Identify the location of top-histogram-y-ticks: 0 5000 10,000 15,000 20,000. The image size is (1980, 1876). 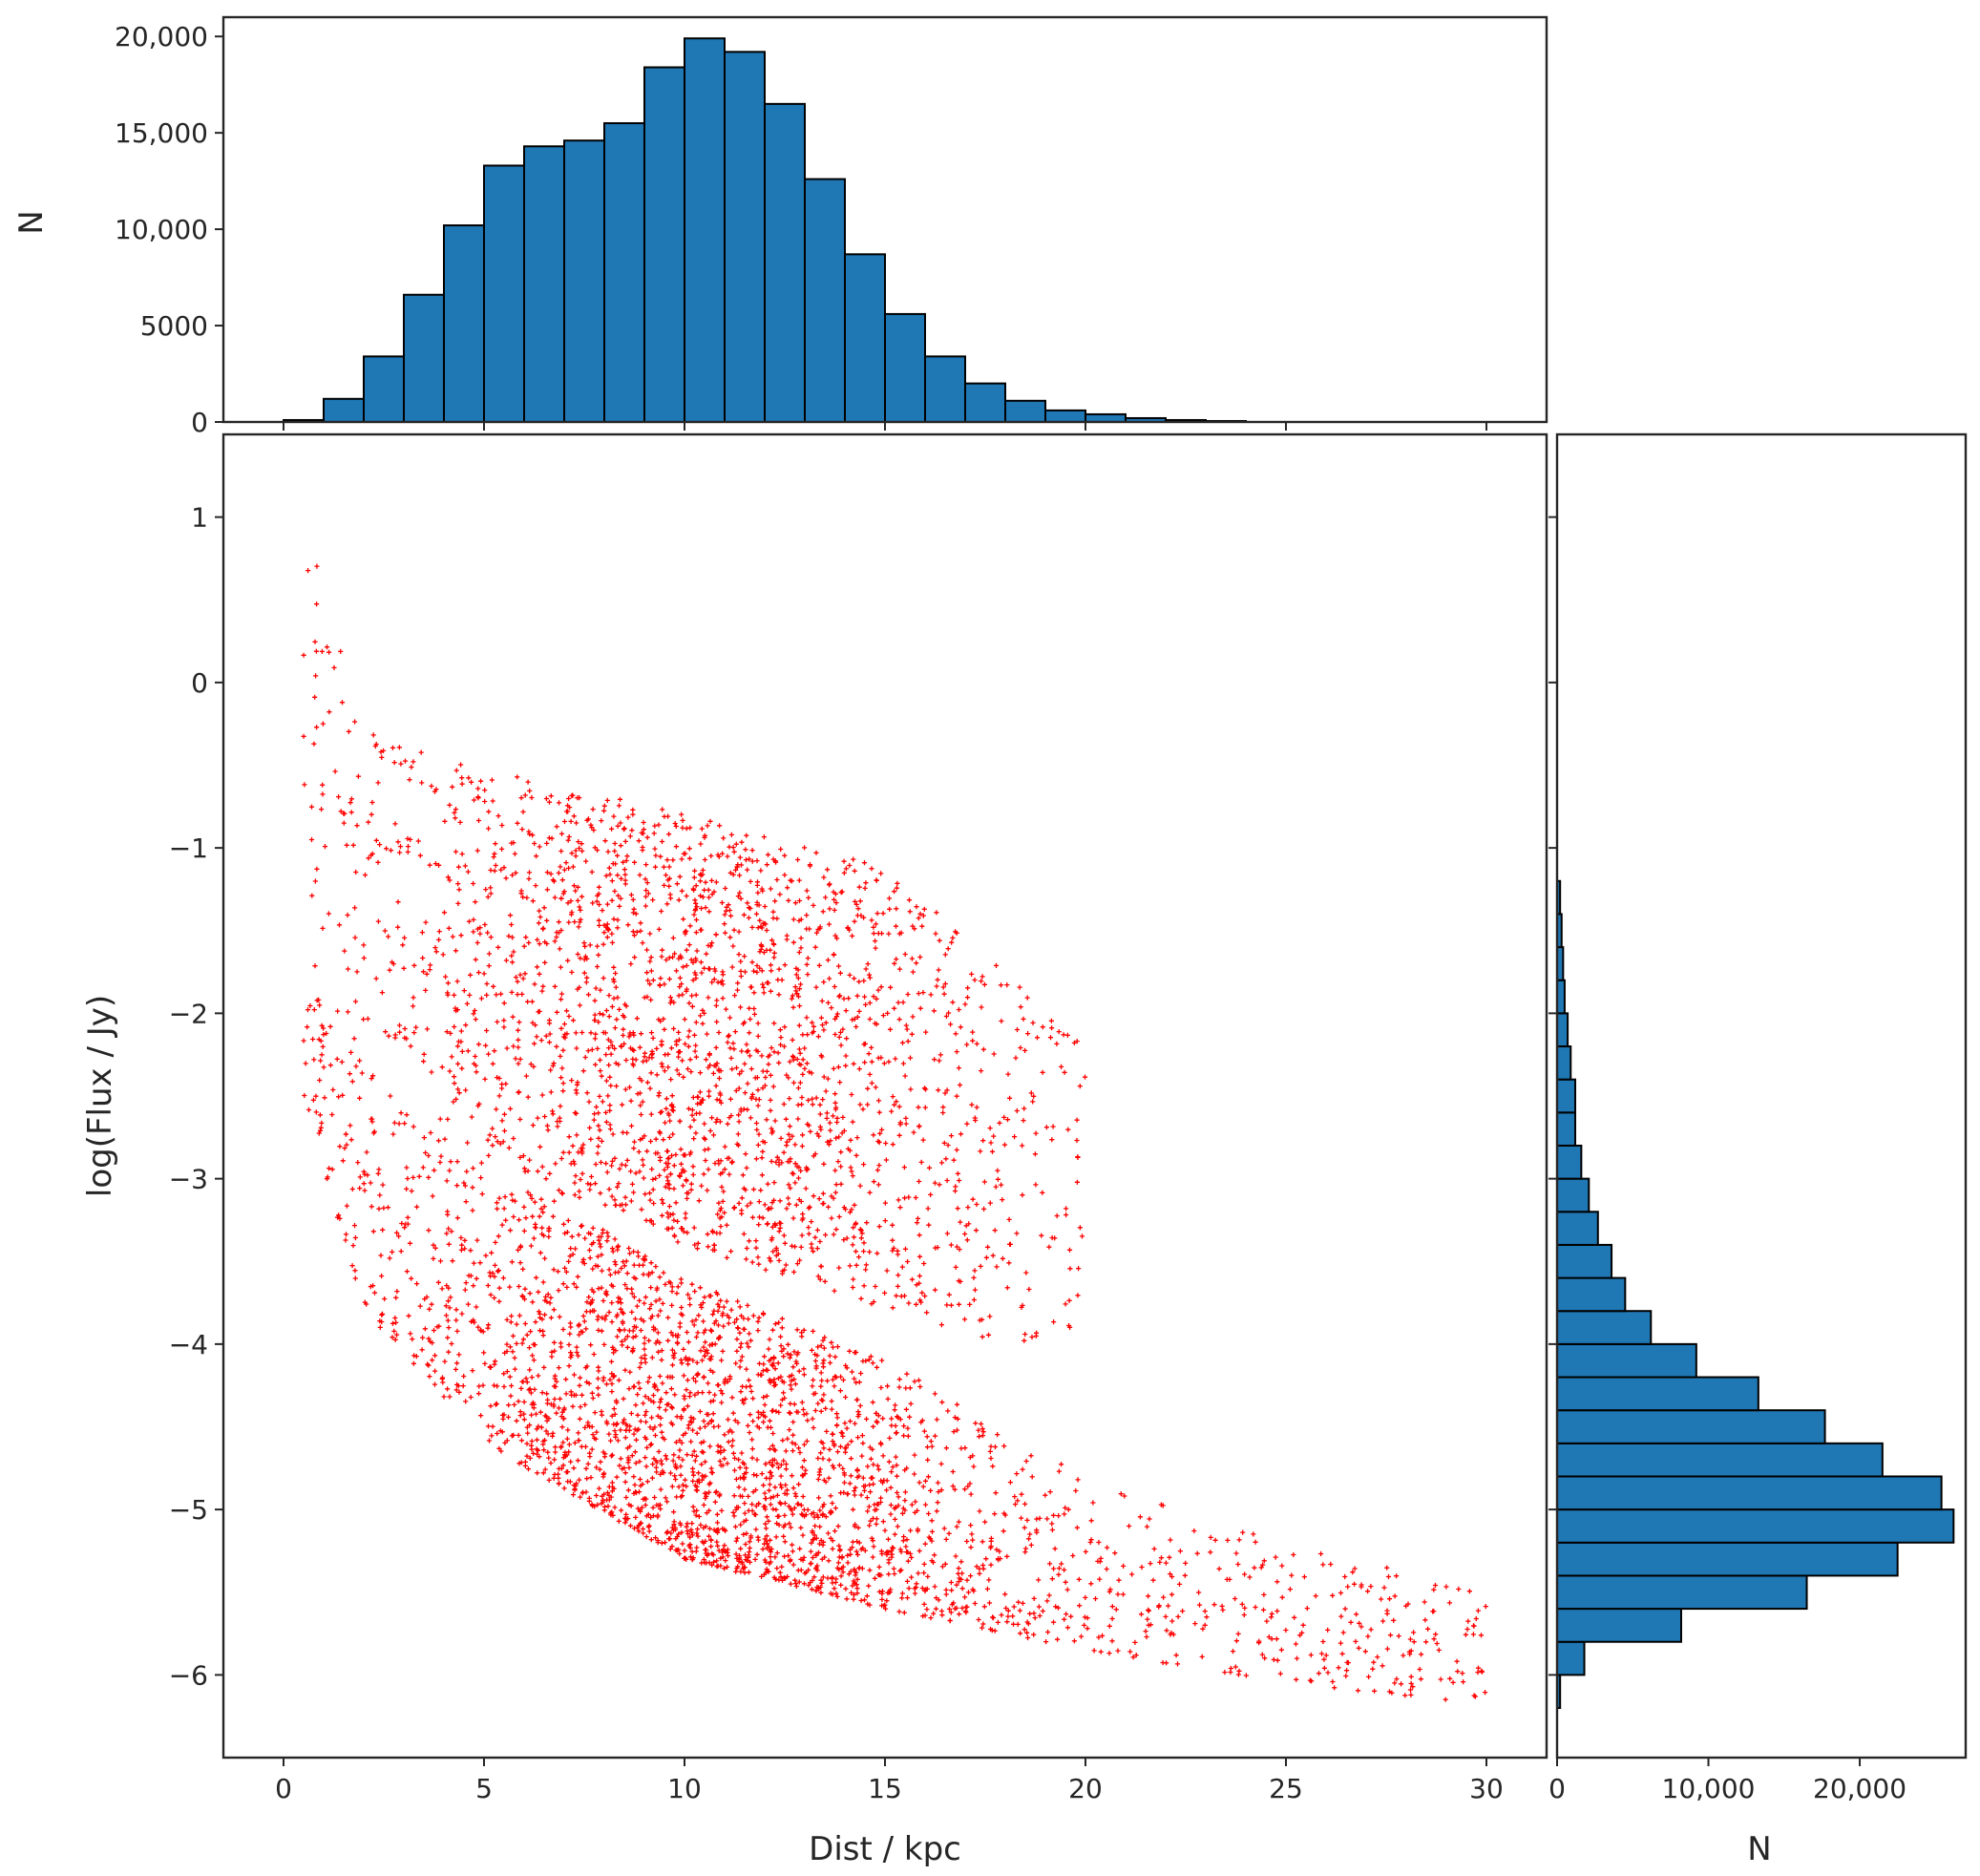
(169, 229).